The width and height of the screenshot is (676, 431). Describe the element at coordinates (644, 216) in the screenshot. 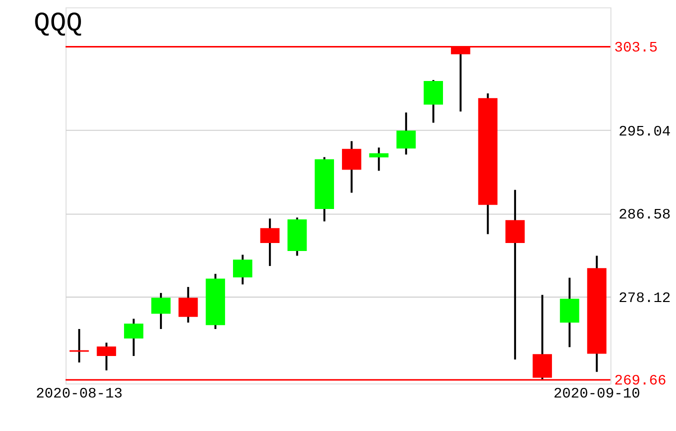

I see `y-tick-label: 286.58` at that location.